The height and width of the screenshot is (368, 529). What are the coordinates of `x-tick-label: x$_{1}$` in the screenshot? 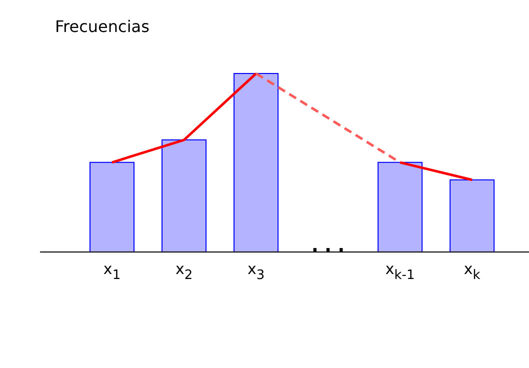 It's located at (112, 271).